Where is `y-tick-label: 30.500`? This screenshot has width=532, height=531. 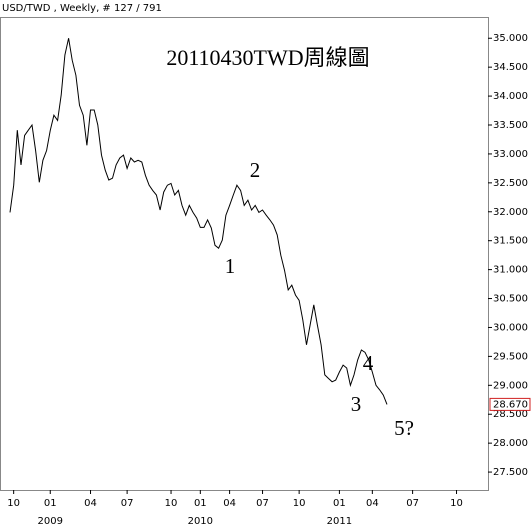
y-tick-label: 30.500 is located at coordinates (510, 299).